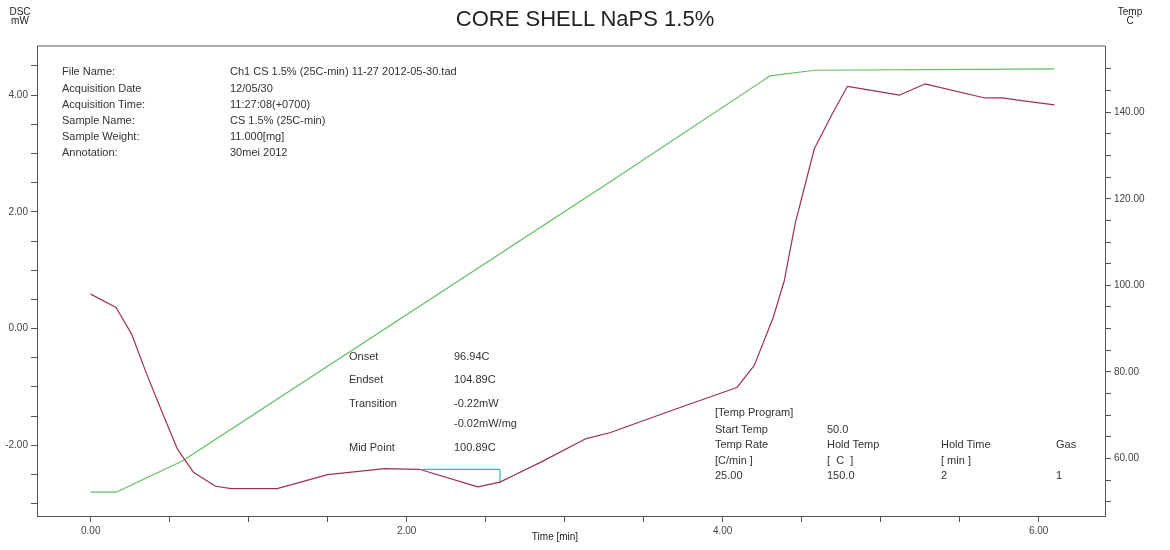 This screenshot has height=550, width=1170. What do you see at coordinates (1038, 530) in the screenshot?
I see `x-tick-label: 6.00` at bounding box center [1038, 530].